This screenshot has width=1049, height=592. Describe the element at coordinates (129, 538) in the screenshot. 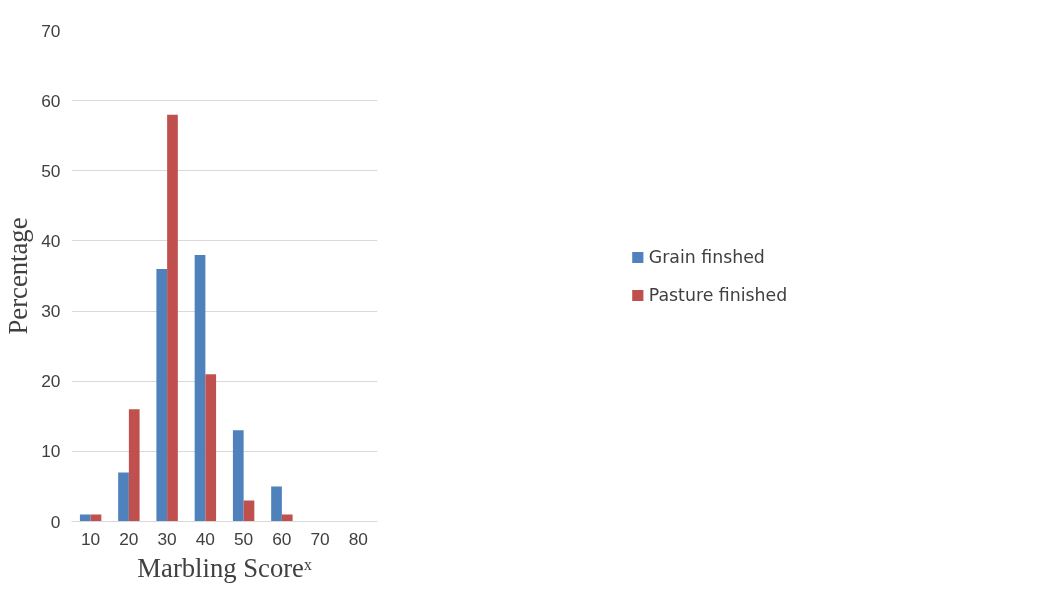

I see `x-tick-label: 20` at that location.